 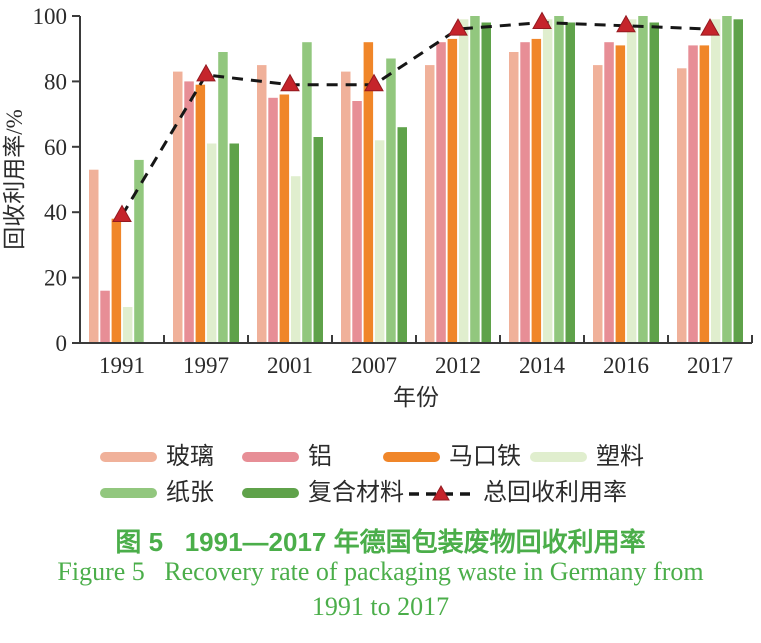 I want to click on bar-plastic-2017, so click(x=715, y=181).